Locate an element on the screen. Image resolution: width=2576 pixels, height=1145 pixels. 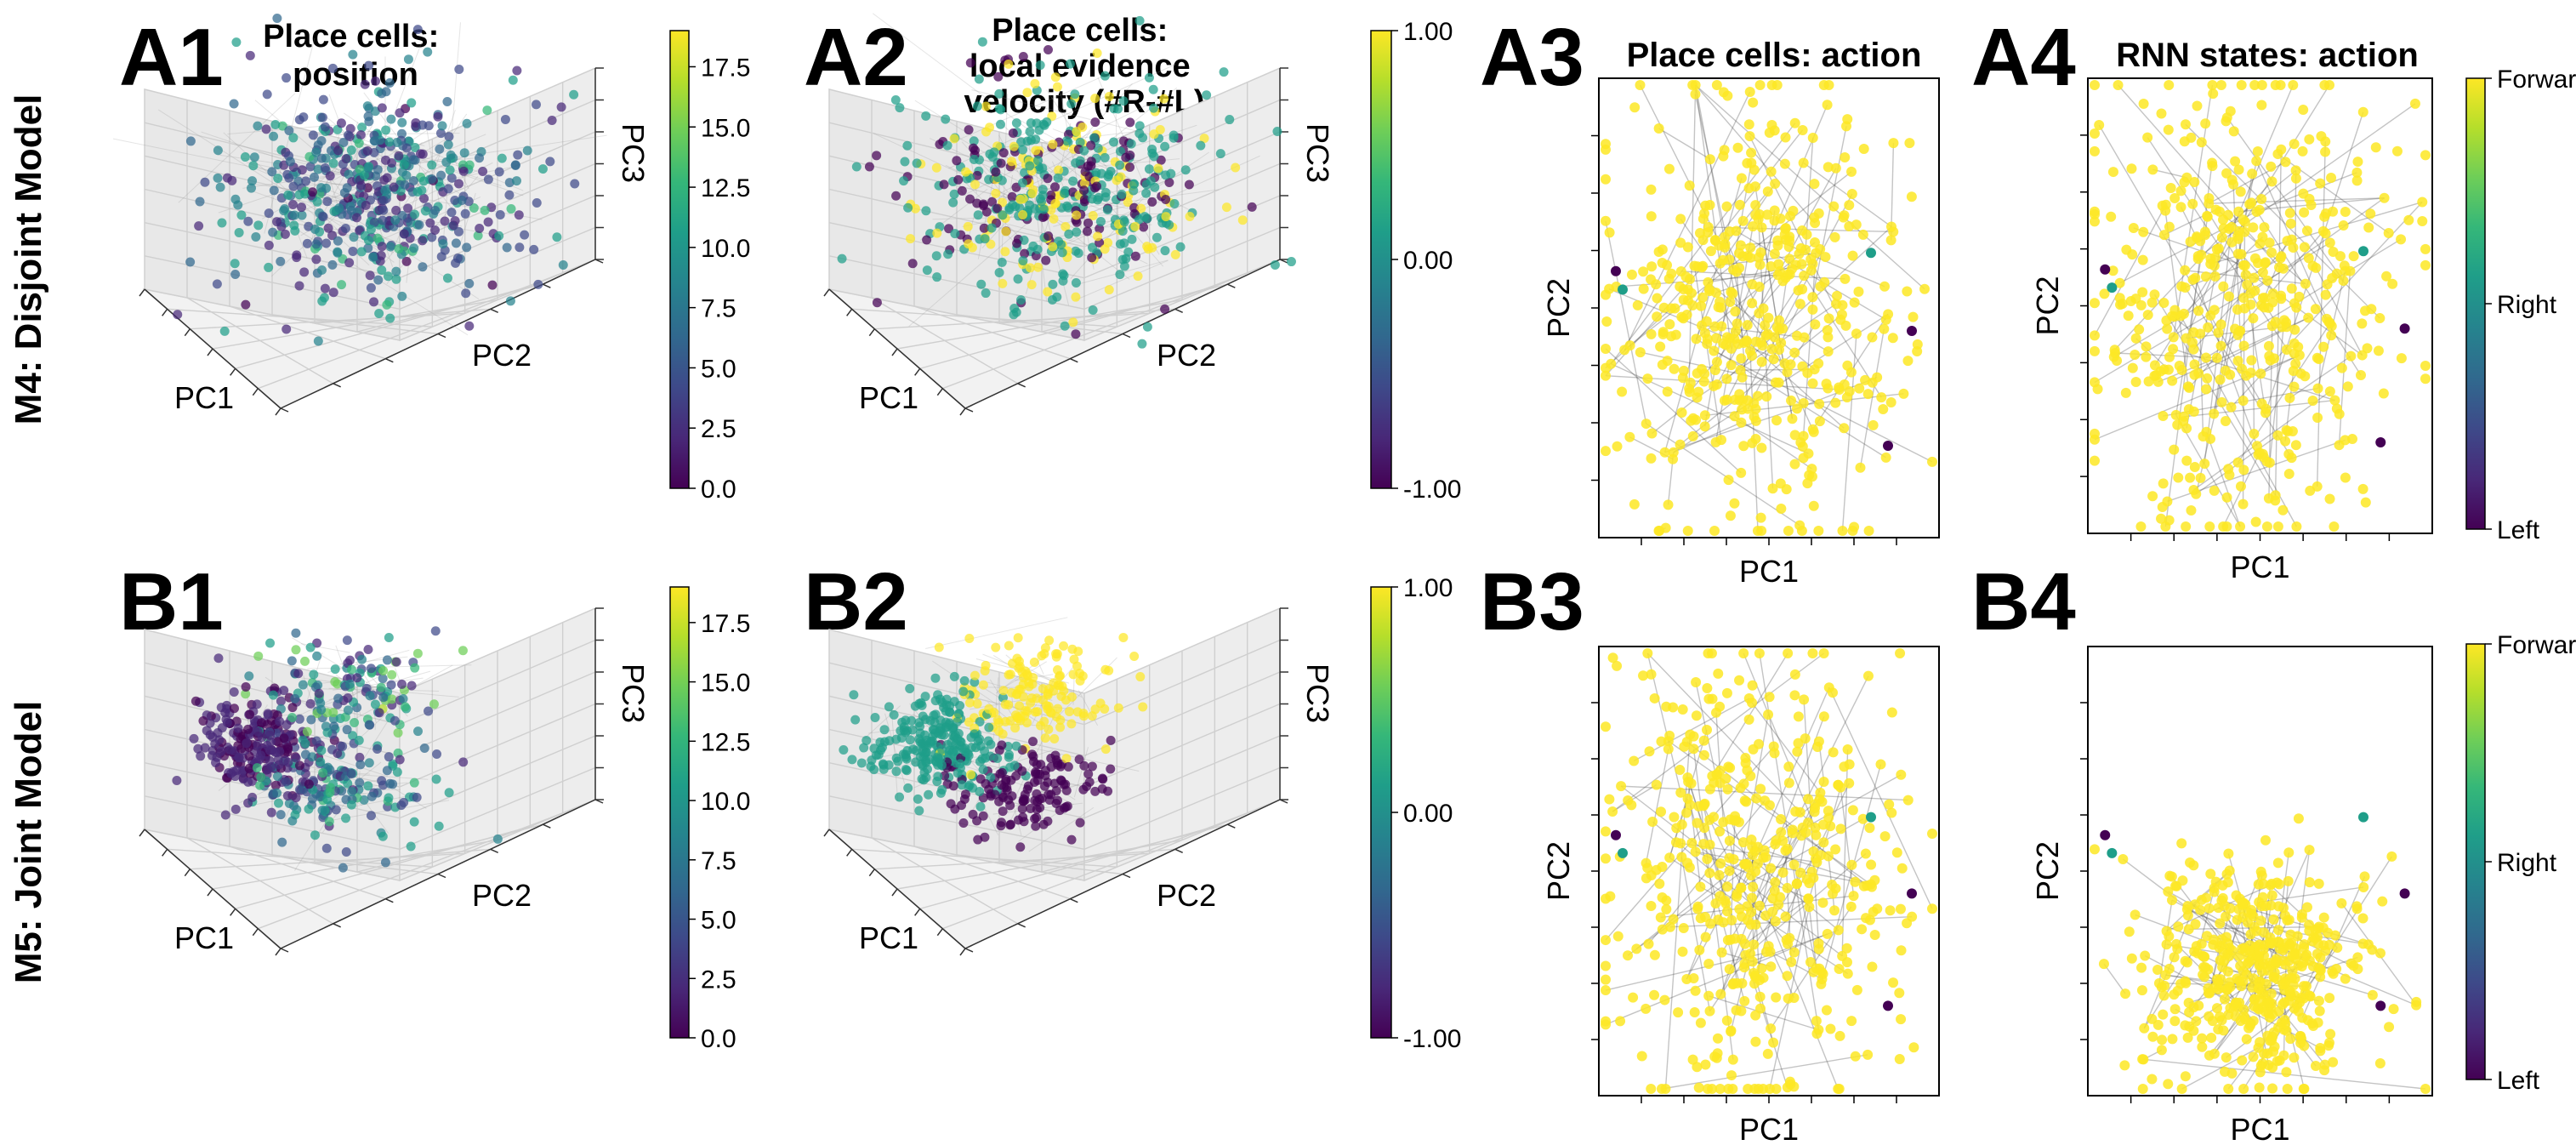
colorbar-tick-label: 15.0 is located at coordinates (725, 128).